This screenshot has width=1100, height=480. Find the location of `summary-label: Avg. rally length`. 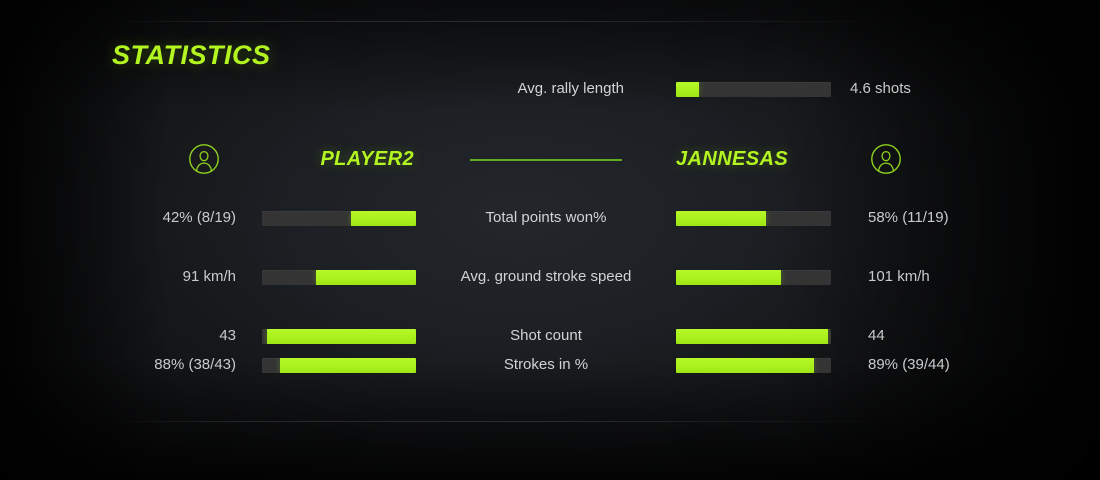

summary-label: Avg. rally length is located at coordinates (570, 88).